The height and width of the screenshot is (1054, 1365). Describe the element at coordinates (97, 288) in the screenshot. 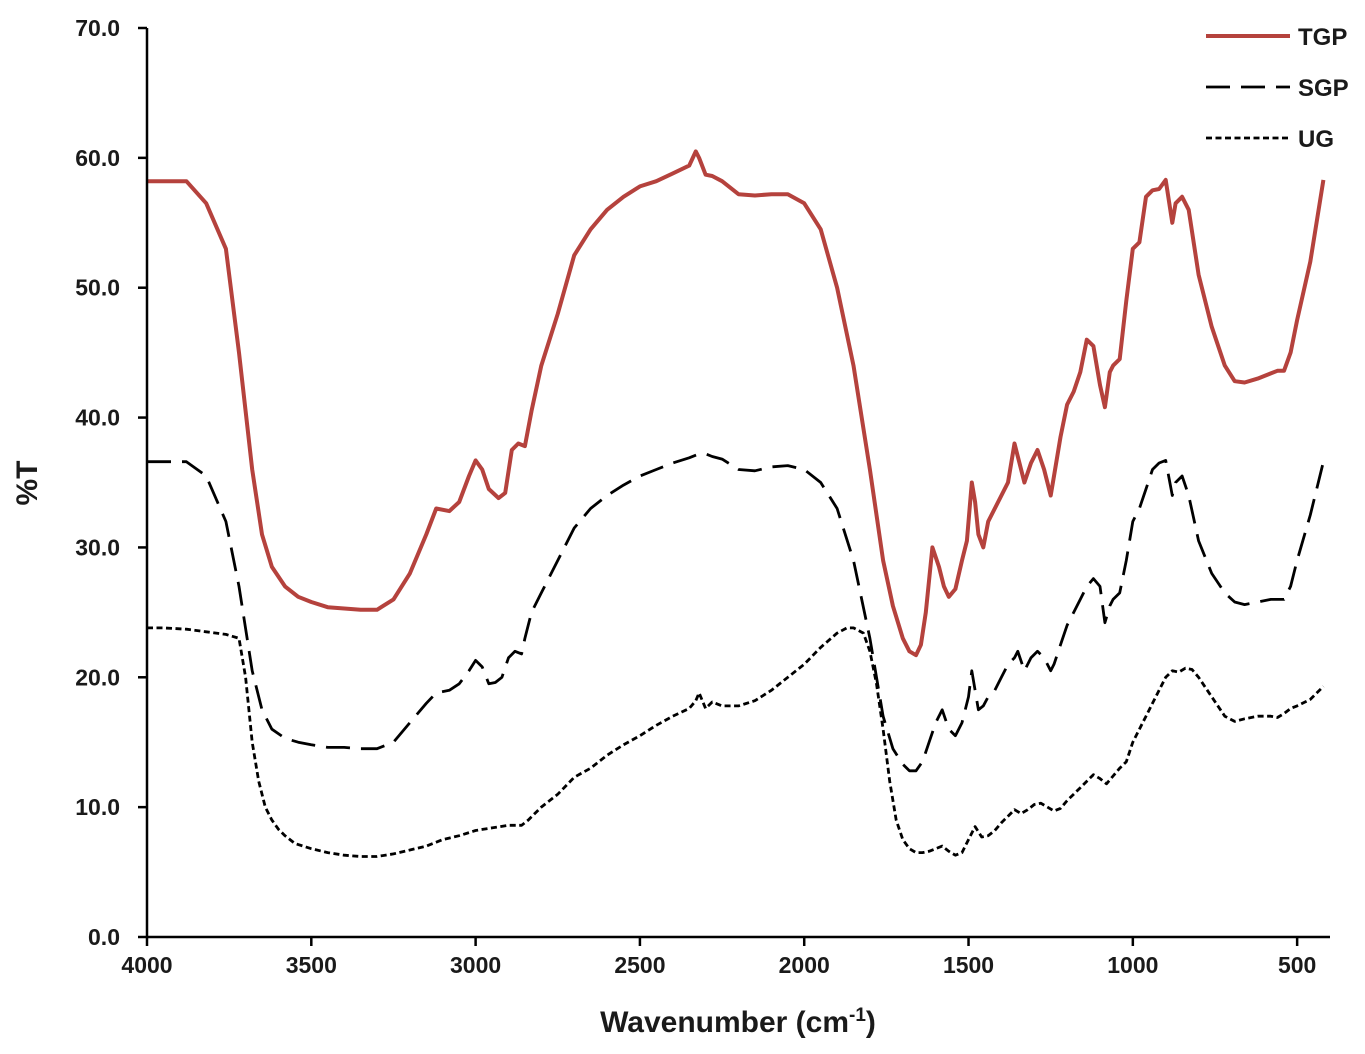

I see `y-tick-label: 50.0` at that location.